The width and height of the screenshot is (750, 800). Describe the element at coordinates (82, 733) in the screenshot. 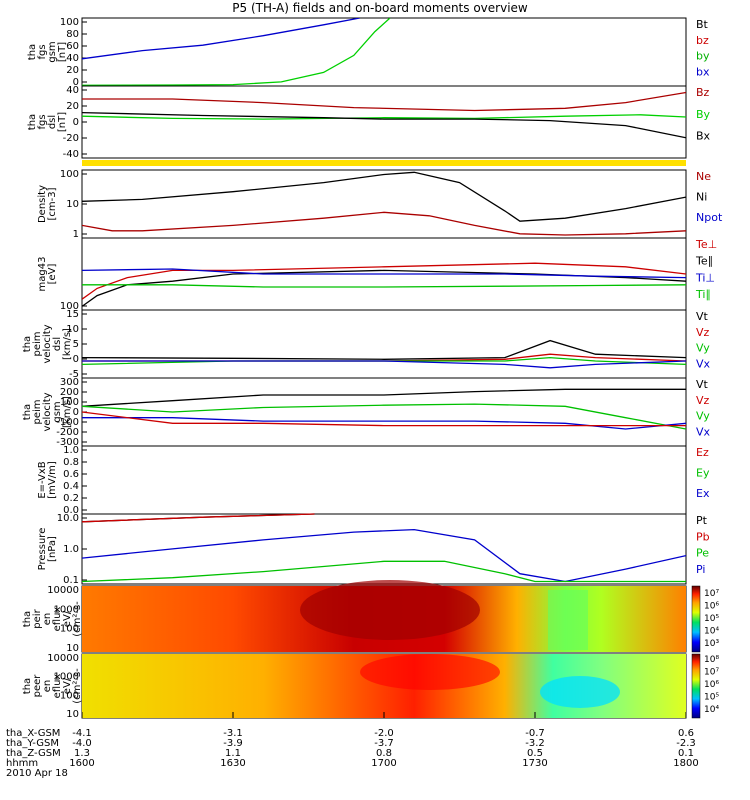

I see `x-axis-value: -4.1` at that location.